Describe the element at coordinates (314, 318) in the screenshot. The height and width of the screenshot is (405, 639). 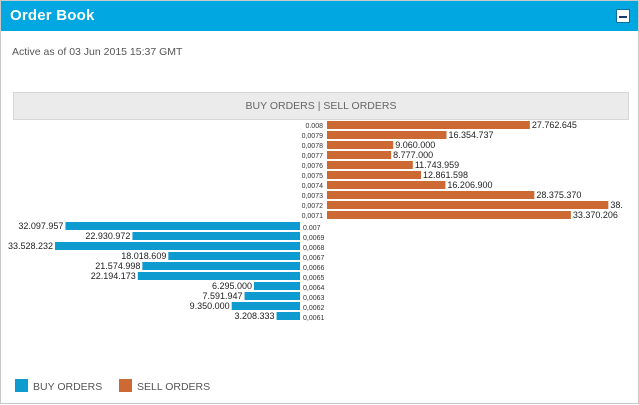
I see `buy-order-price-label: 0,0061` at that location.